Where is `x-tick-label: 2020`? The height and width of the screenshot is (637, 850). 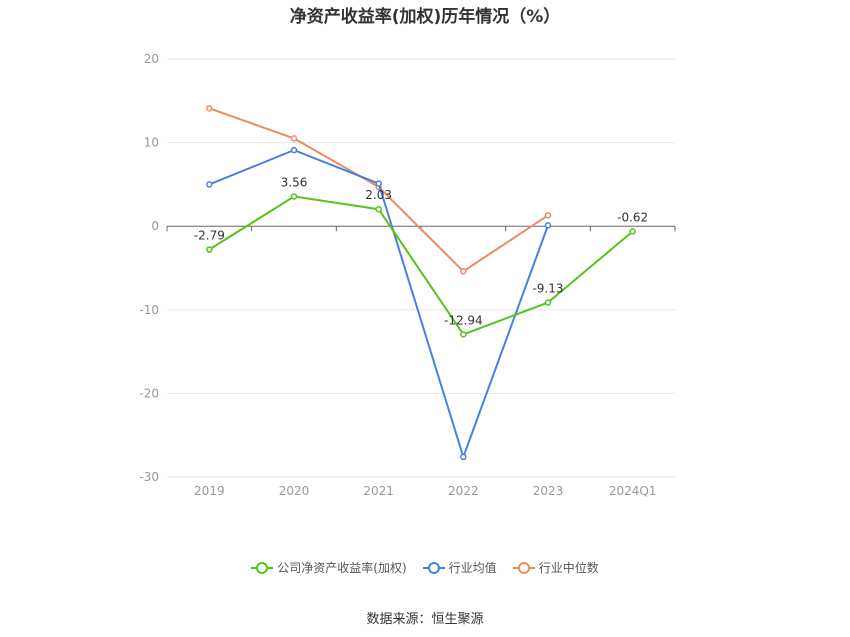
x-tick-label: 2020 is located at coordinates (294, 491).